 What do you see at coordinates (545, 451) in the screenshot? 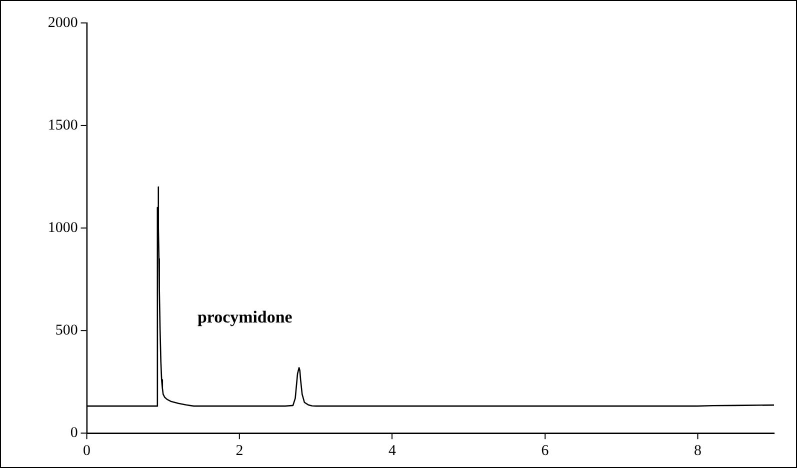
I see `x-tick-label: 6` at bounding box center [545, 451].